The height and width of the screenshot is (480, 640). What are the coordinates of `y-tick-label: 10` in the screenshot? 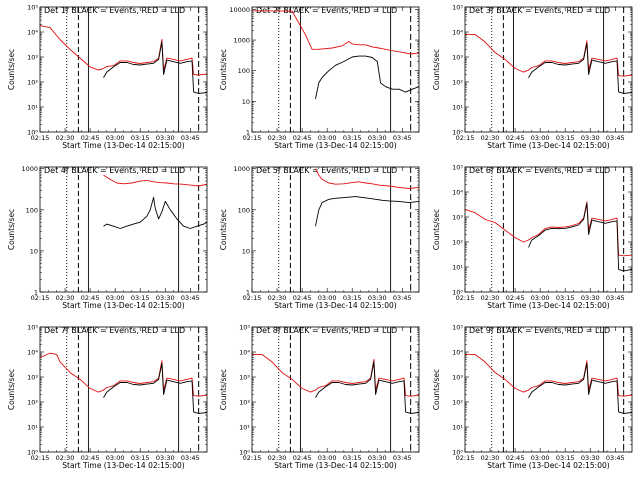 It's located at (246, 102).